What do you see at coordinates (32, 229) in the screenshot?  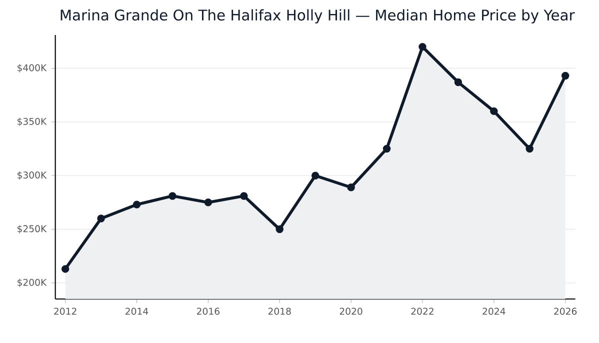 I see `y-tick-label: $250K` at bounding box center [32, 229].